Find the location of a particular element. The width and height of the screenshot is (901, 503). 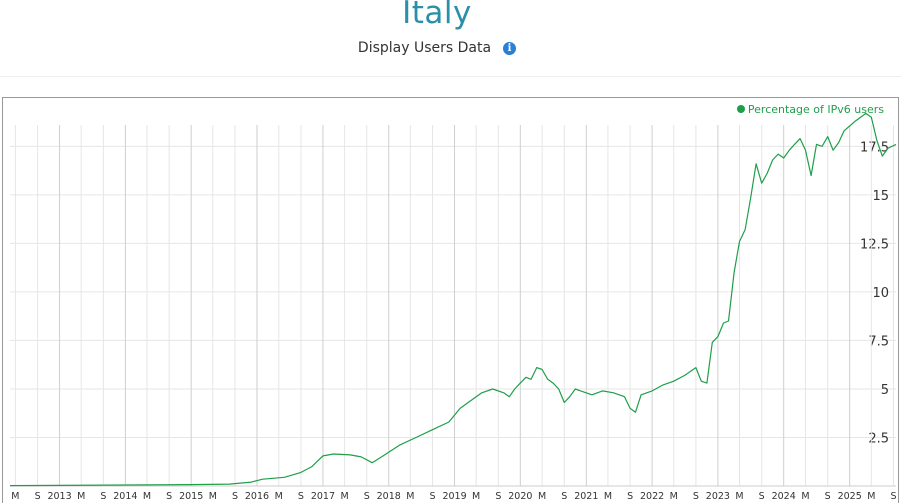

x-tick-label: 2022 is located at coordinates (652, 496).